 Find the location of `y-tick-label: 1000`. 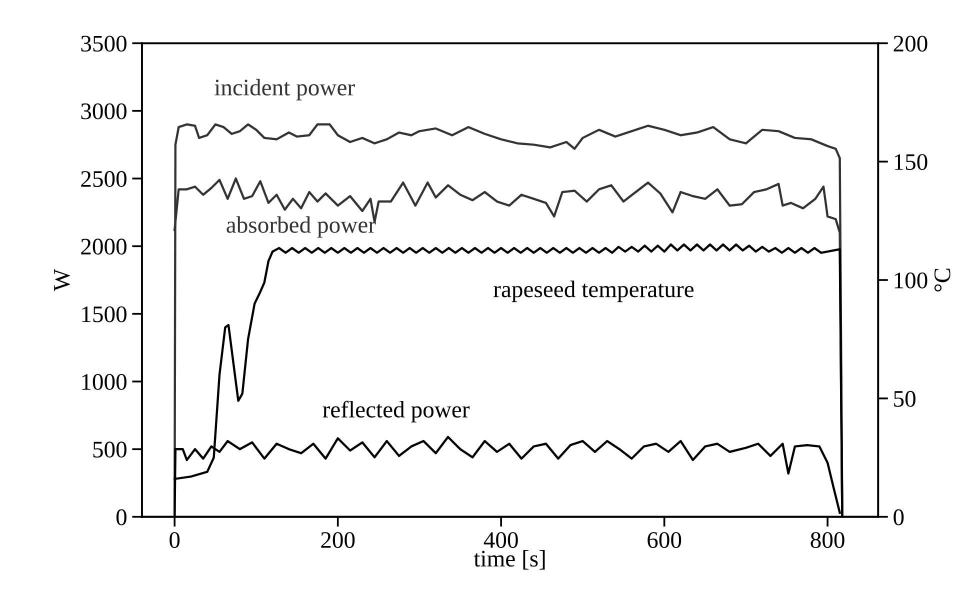

y-tick-label: 1000 is located at coordinates (104, 382).